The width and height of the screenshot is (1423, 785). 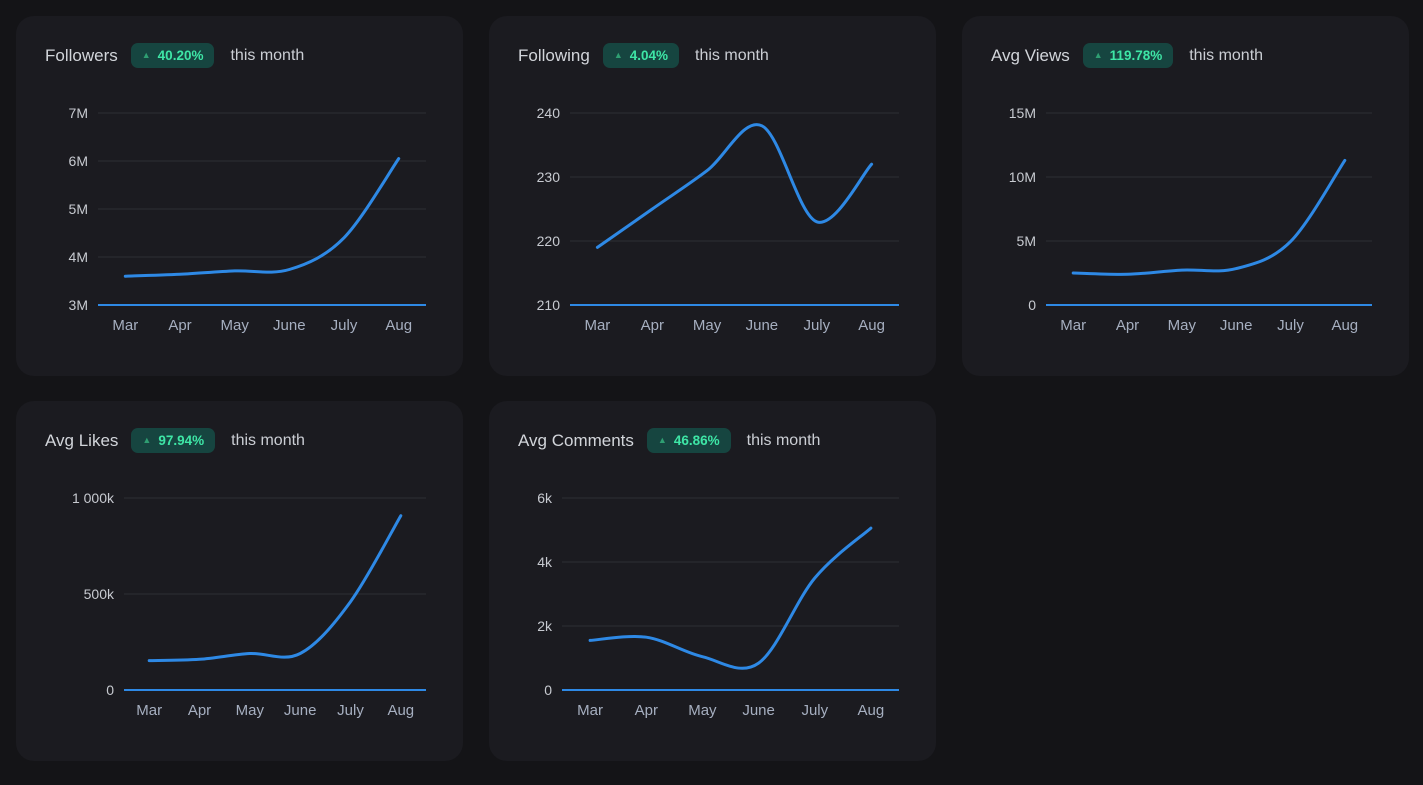 What do you see at coordinates (93, 498) in the screenshot?
I see `y-tick-label: 1 000k` at bounding box center [93, 498].